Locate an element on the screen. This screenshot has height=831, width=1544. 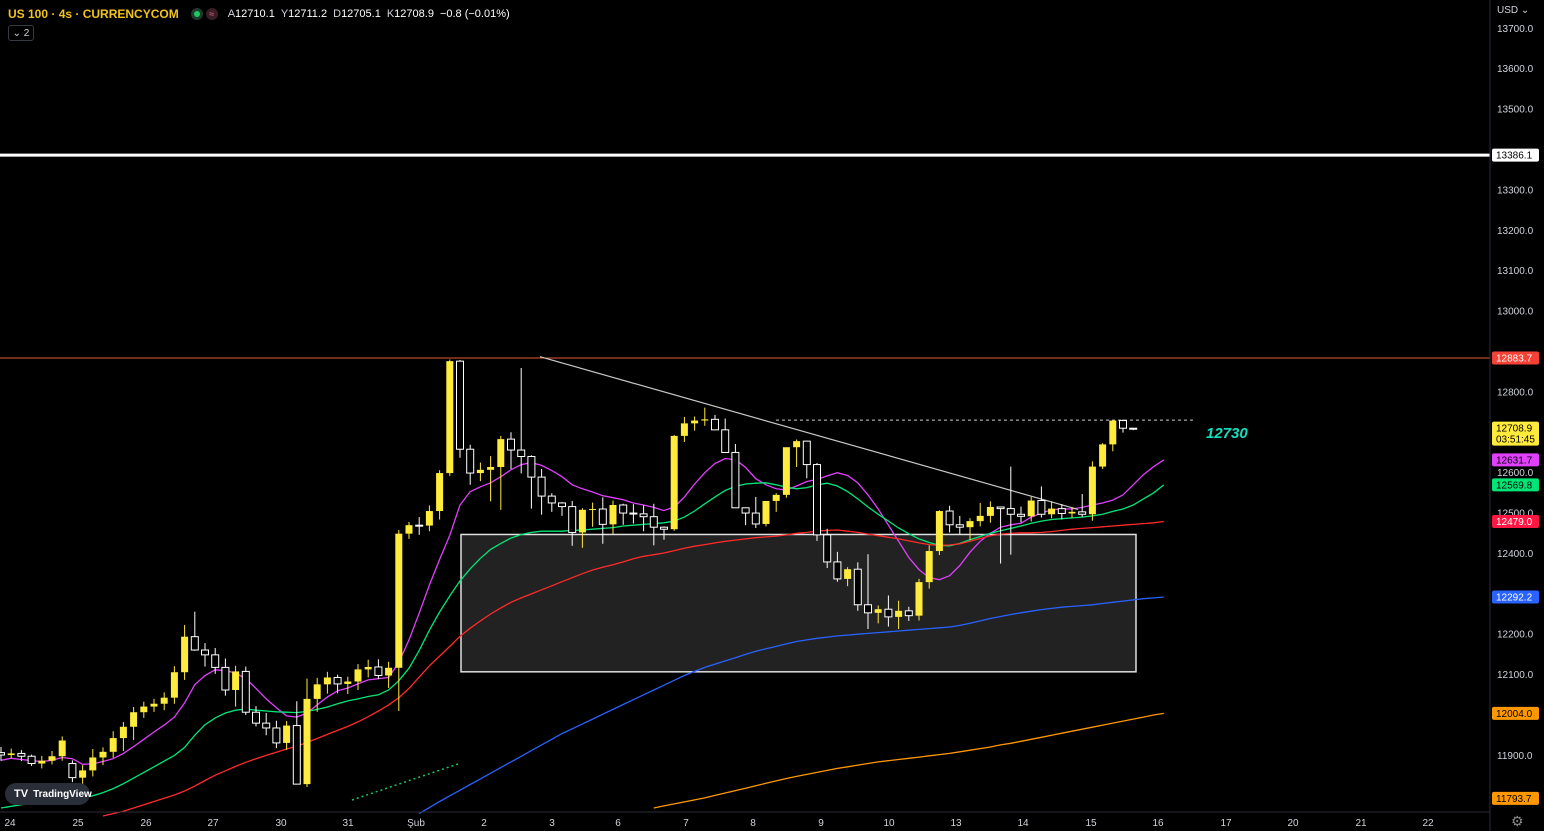
price-tag: 12569.8 is located at coordinates (1515, 485).